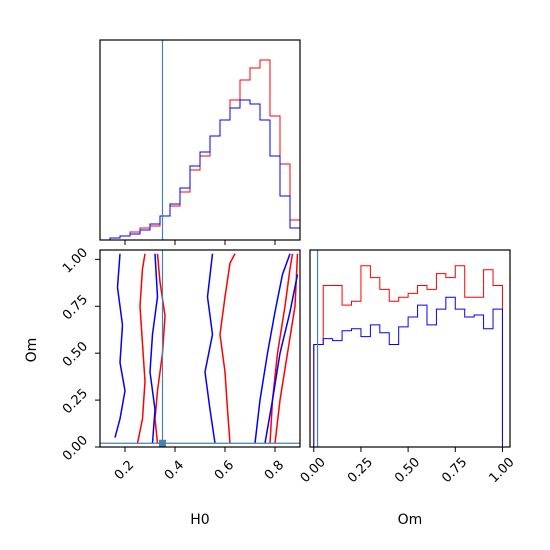 Image resolution: width=550 pixels, height=550 pixels. Describe the element at coordinates (274, 470) in the screenshot. I see `contour-xtick-label: 0.8` at that location.